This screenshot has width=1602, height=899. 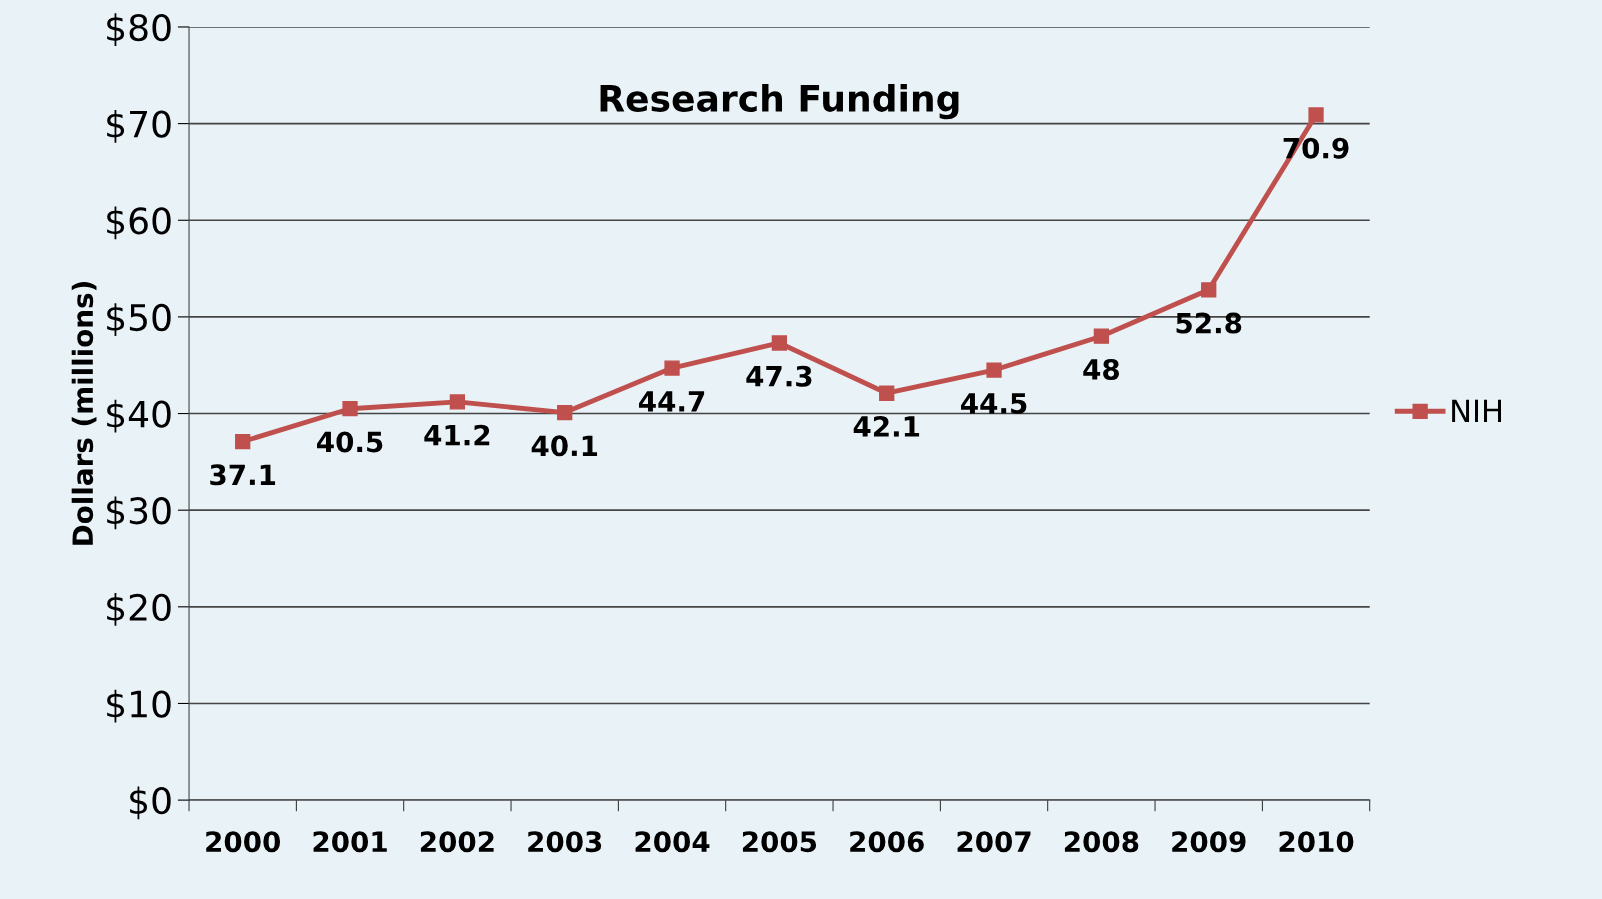 What do you see at coordinates (139, 706) in the screenshot?
I see `y-tick-label: $10` at bounding box center [139, 706].